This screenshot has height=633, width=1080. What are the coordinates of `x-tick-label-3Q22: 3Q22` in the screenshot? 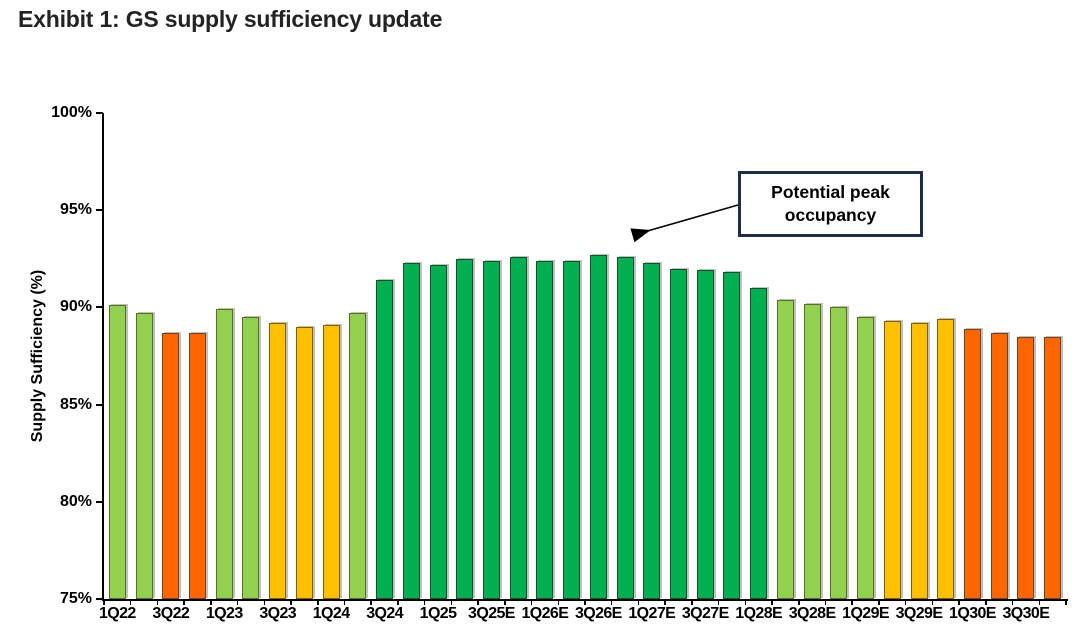 It's located at (171, 613).